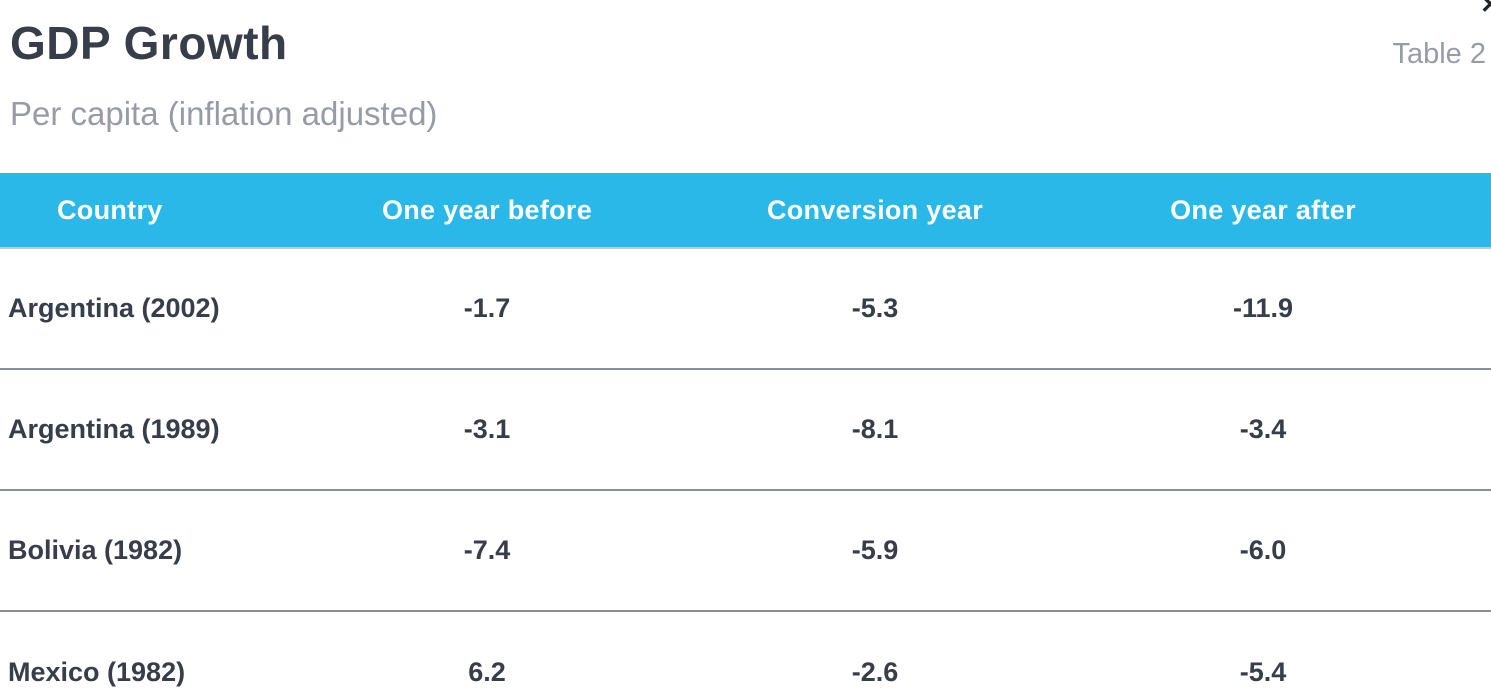 The height and width of the screenshot is (698, 1491). Describe the element at coordinates (875, 211) in the screenshot. I see `column-header-conversion-year: Conversion year` at that location.